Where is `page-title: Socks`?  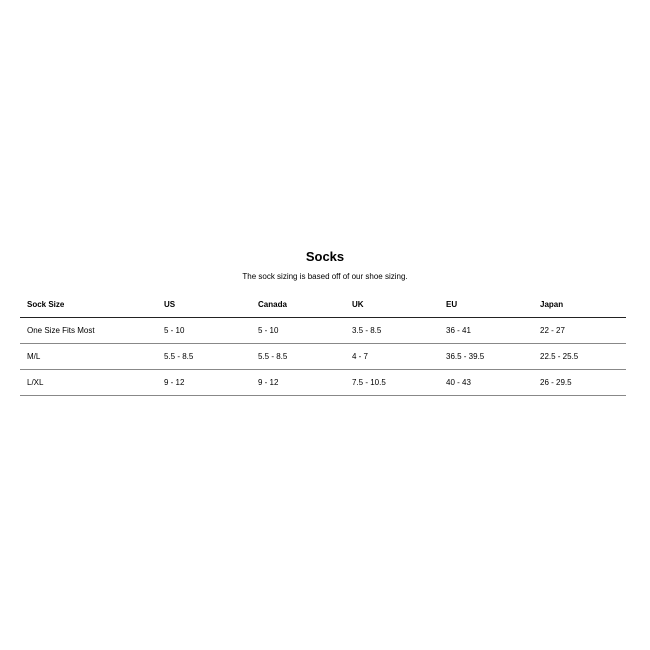
page-title: Socks is located at coordinates (325, 256).